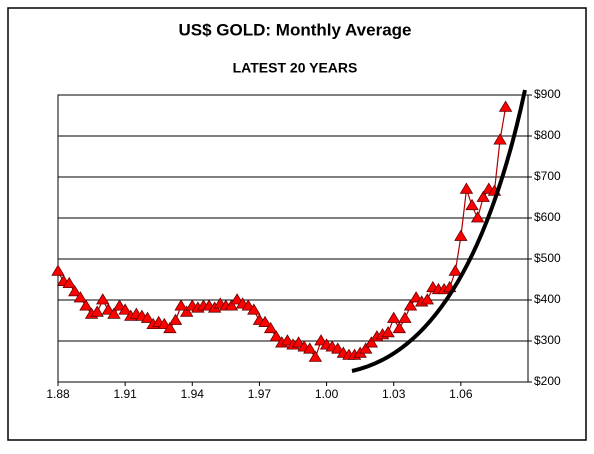 The width and height of the screenshot is (594, 454). I want to click on x-tick-label: 1.00, so click(327, 394).